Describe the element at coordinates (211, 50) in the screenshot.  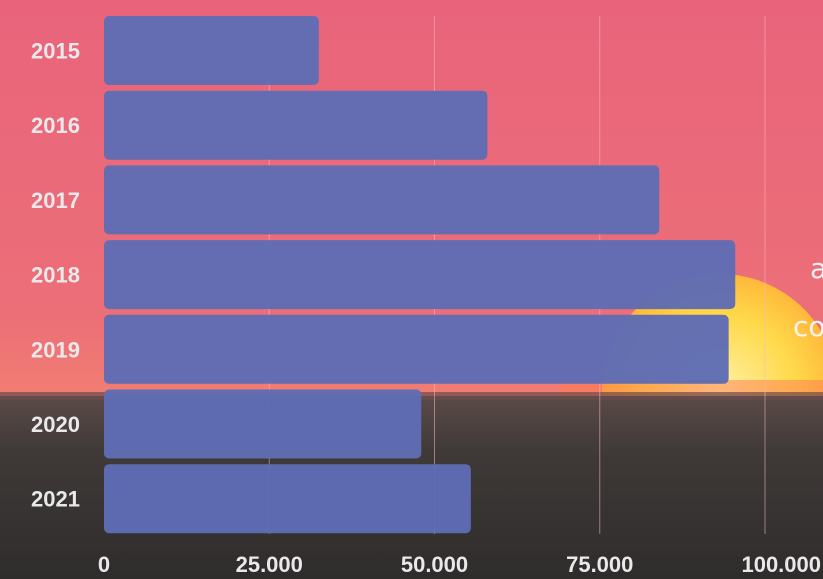
I see `bar-2015` at that location.